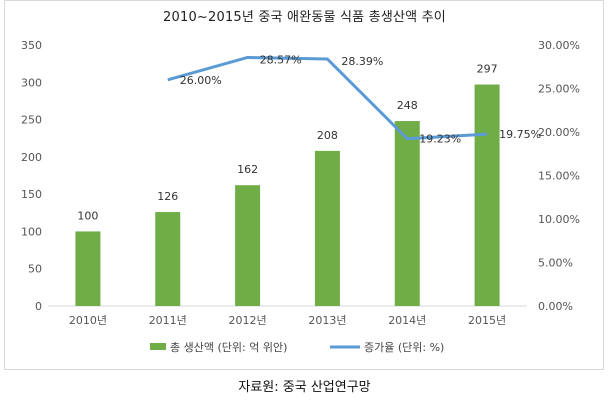 Image resolution: width=609 pixels, height=401 pixels. Describe the element at coordinates (327, 320) in the screenshot. I see `x-tick-label: 2013년` at that location.